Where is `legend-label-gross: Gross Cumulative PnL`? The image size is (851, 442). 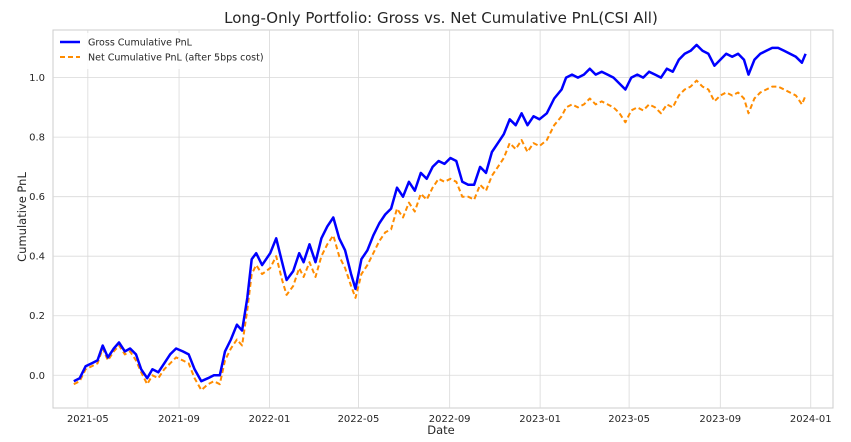 legend-label-gross: Gross Cumulative PnL is located at coordinates (140, 43).